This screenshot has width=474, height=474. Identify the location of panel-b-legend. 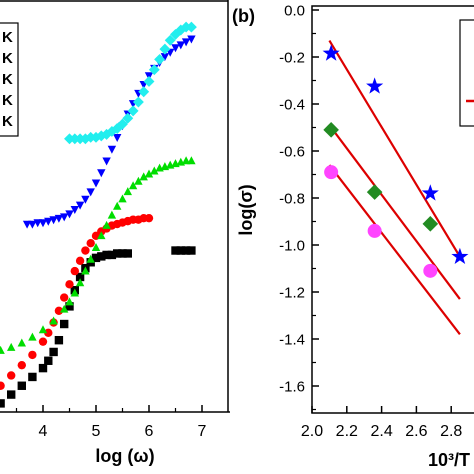
(466, 73).